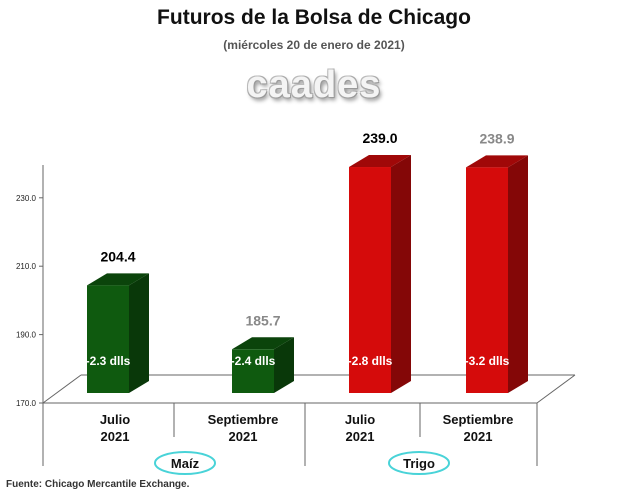 Image resolution: width=628 pixels, height=497 pixels. What do you see at coordinates (379, 138) in the screenshot?
I see `bar-value-label: 239.0` at bounding box center [379, 138].